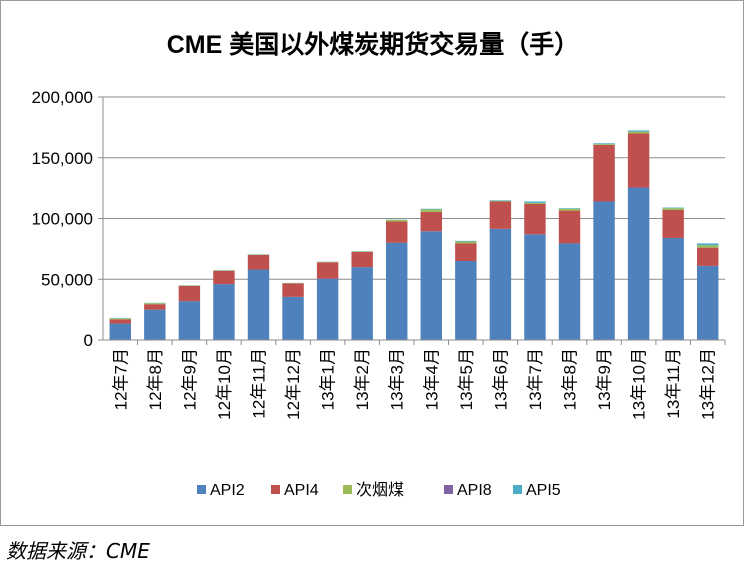  What do you see at coordinates (466, 379) in the screenshot?
I see `x-tick-label: 13年5月` at bounding box center [466, 379].